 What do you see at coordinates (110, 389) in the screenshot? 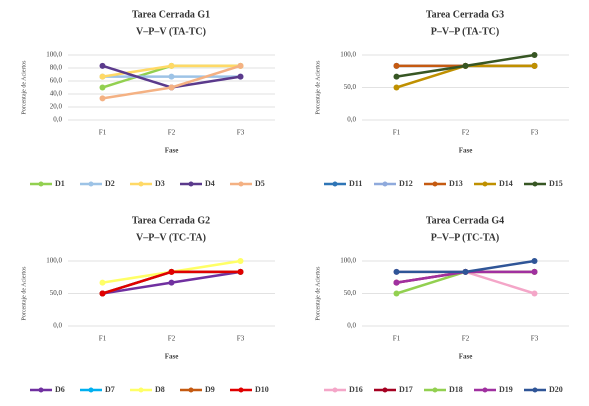
I see `legend-label: D7` at bounding box center [110, 389].